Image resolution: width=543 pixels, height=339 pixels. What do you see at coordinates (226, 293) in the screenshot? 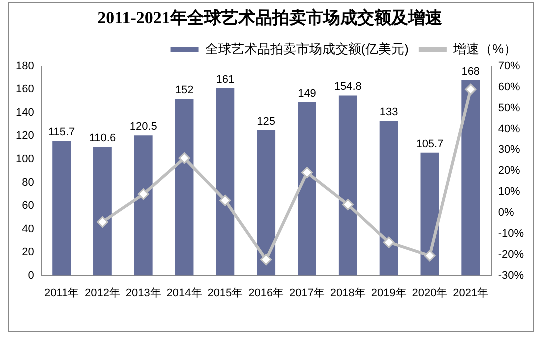
I see `x-tick-label: 2015年` at bounding box center [226, 293].